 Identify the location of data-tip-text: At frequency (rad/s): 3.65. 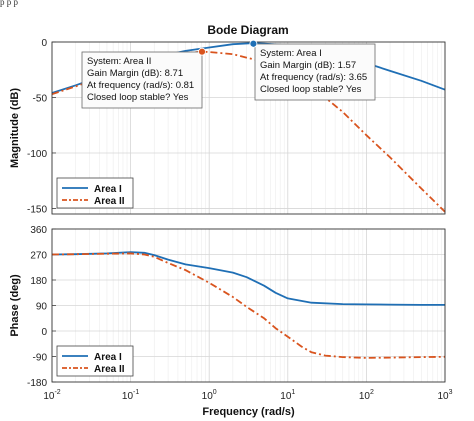
(313, 77).